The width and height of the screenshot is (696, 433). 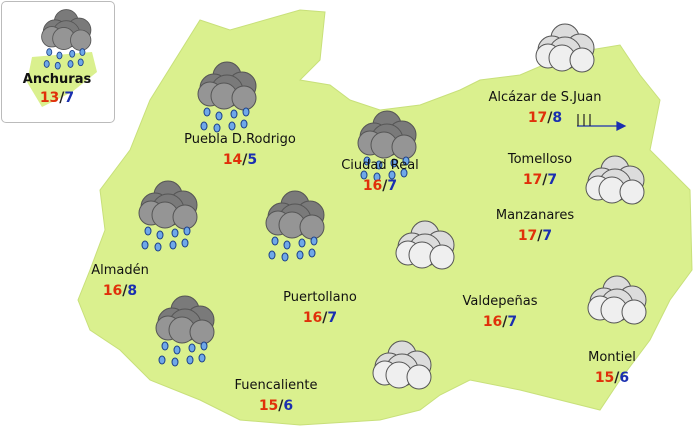 What do you see at coordinates (602, 122) in the screenshot?
I see `wind-barb-arrow-icon` at bounding box center [602, 122].